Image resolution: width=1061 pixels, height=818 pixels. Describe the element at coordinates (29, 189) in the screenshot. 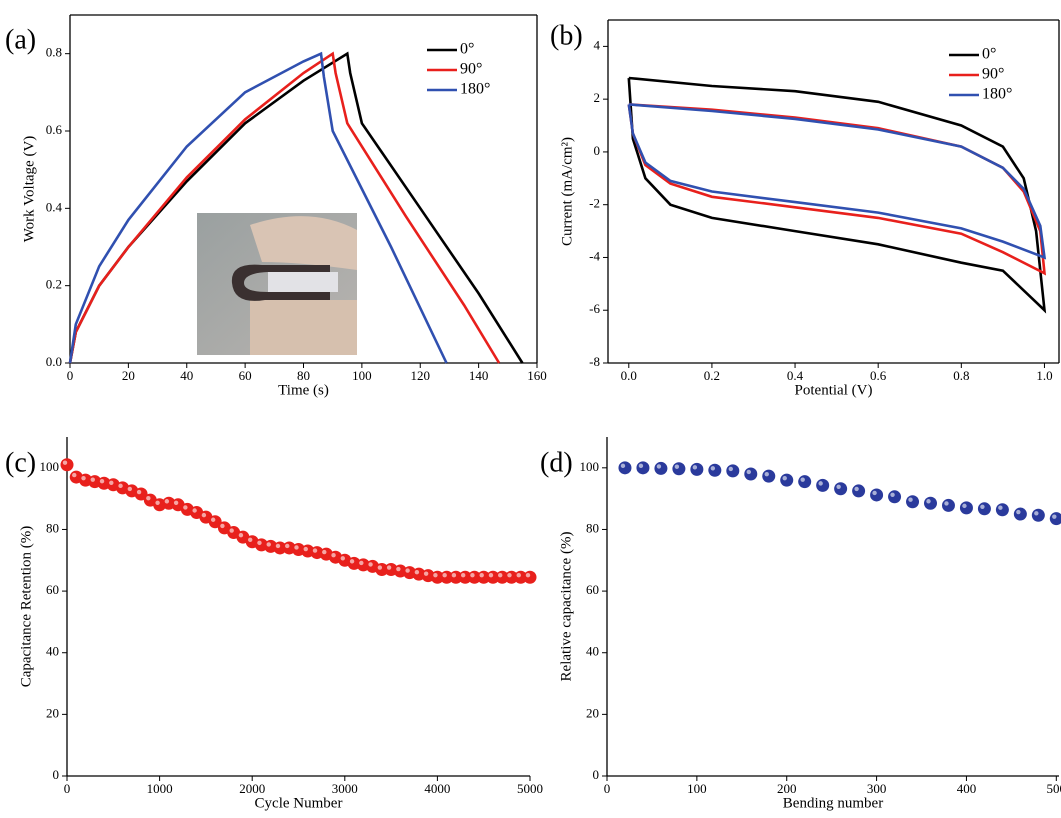

I see `y-axis-title: Work Voltage (V)` at that location.